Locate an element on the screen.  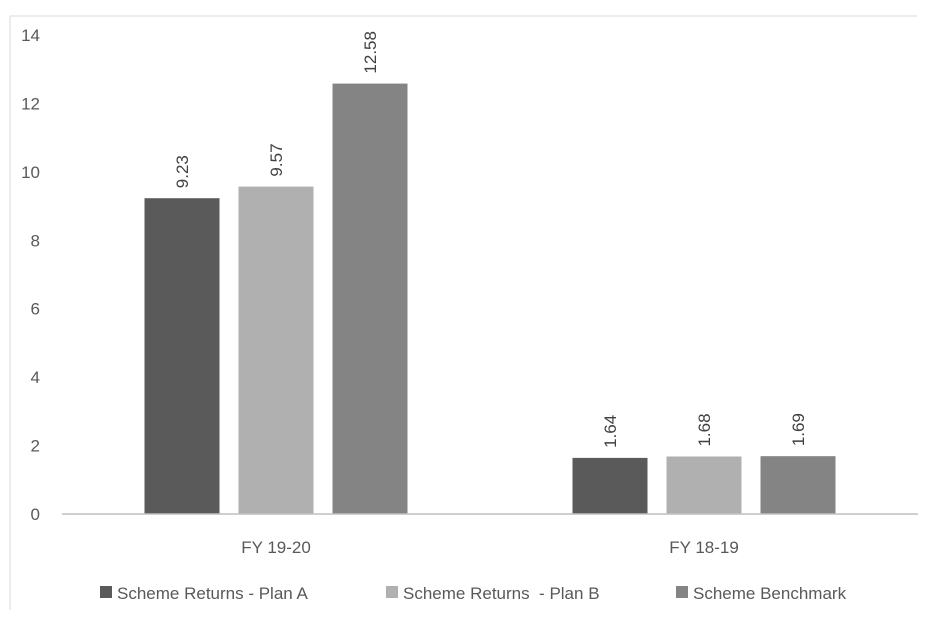
x-category-label: FY 19-20 is located at coordinates (276, 547).